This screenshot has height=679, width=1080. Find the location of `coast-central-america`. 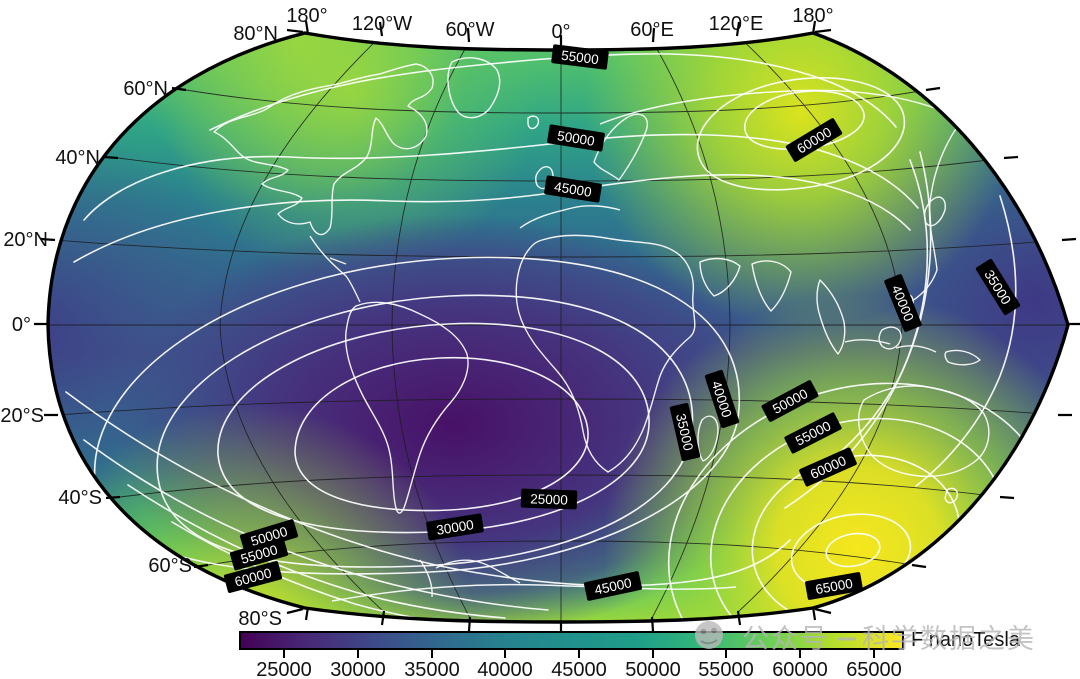

coast-central-america is located at coordinates (335, 269).